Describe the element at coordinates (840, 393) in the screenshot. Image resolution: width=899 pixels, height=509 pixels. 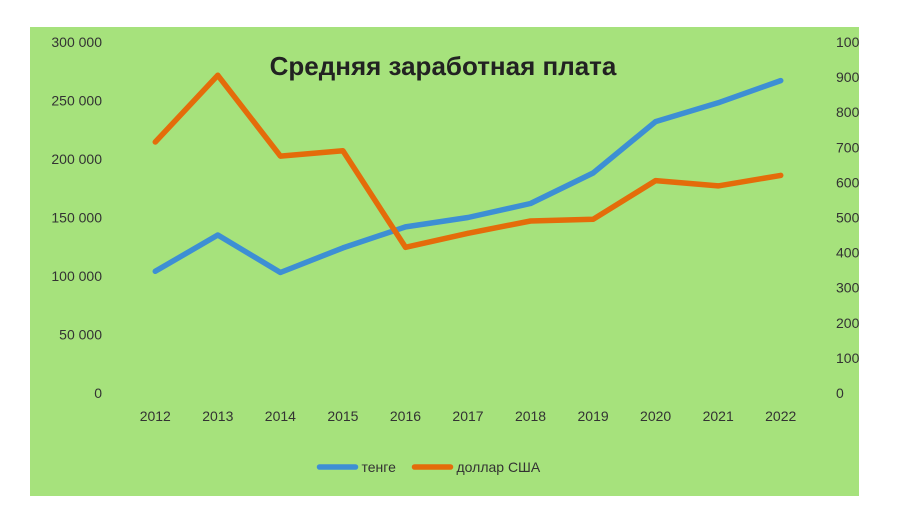
I see `y-right-tick-label: 0` at that location.